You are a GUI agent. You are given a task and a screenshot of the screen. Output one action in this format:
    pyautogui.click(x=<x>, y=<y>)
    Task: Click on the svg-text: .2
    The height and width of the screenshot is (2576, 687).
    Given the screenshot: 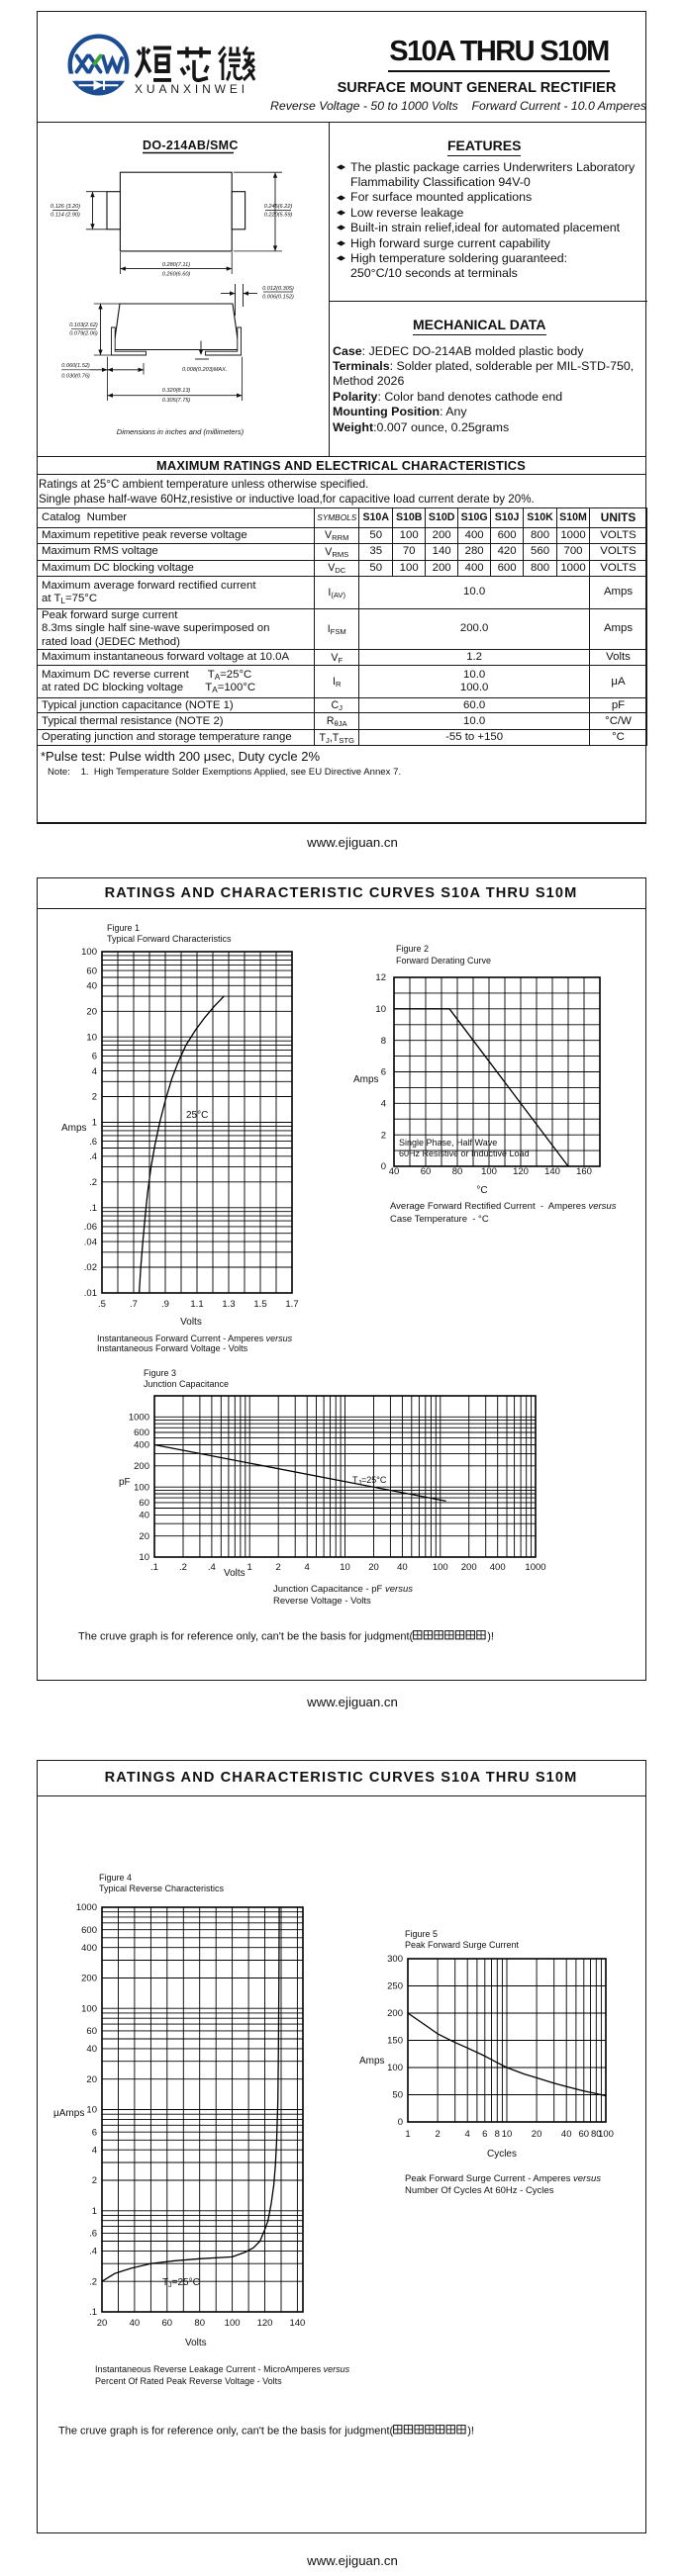 What is the action you would take?
    pyautogui.click(x=93, y=2282)
    